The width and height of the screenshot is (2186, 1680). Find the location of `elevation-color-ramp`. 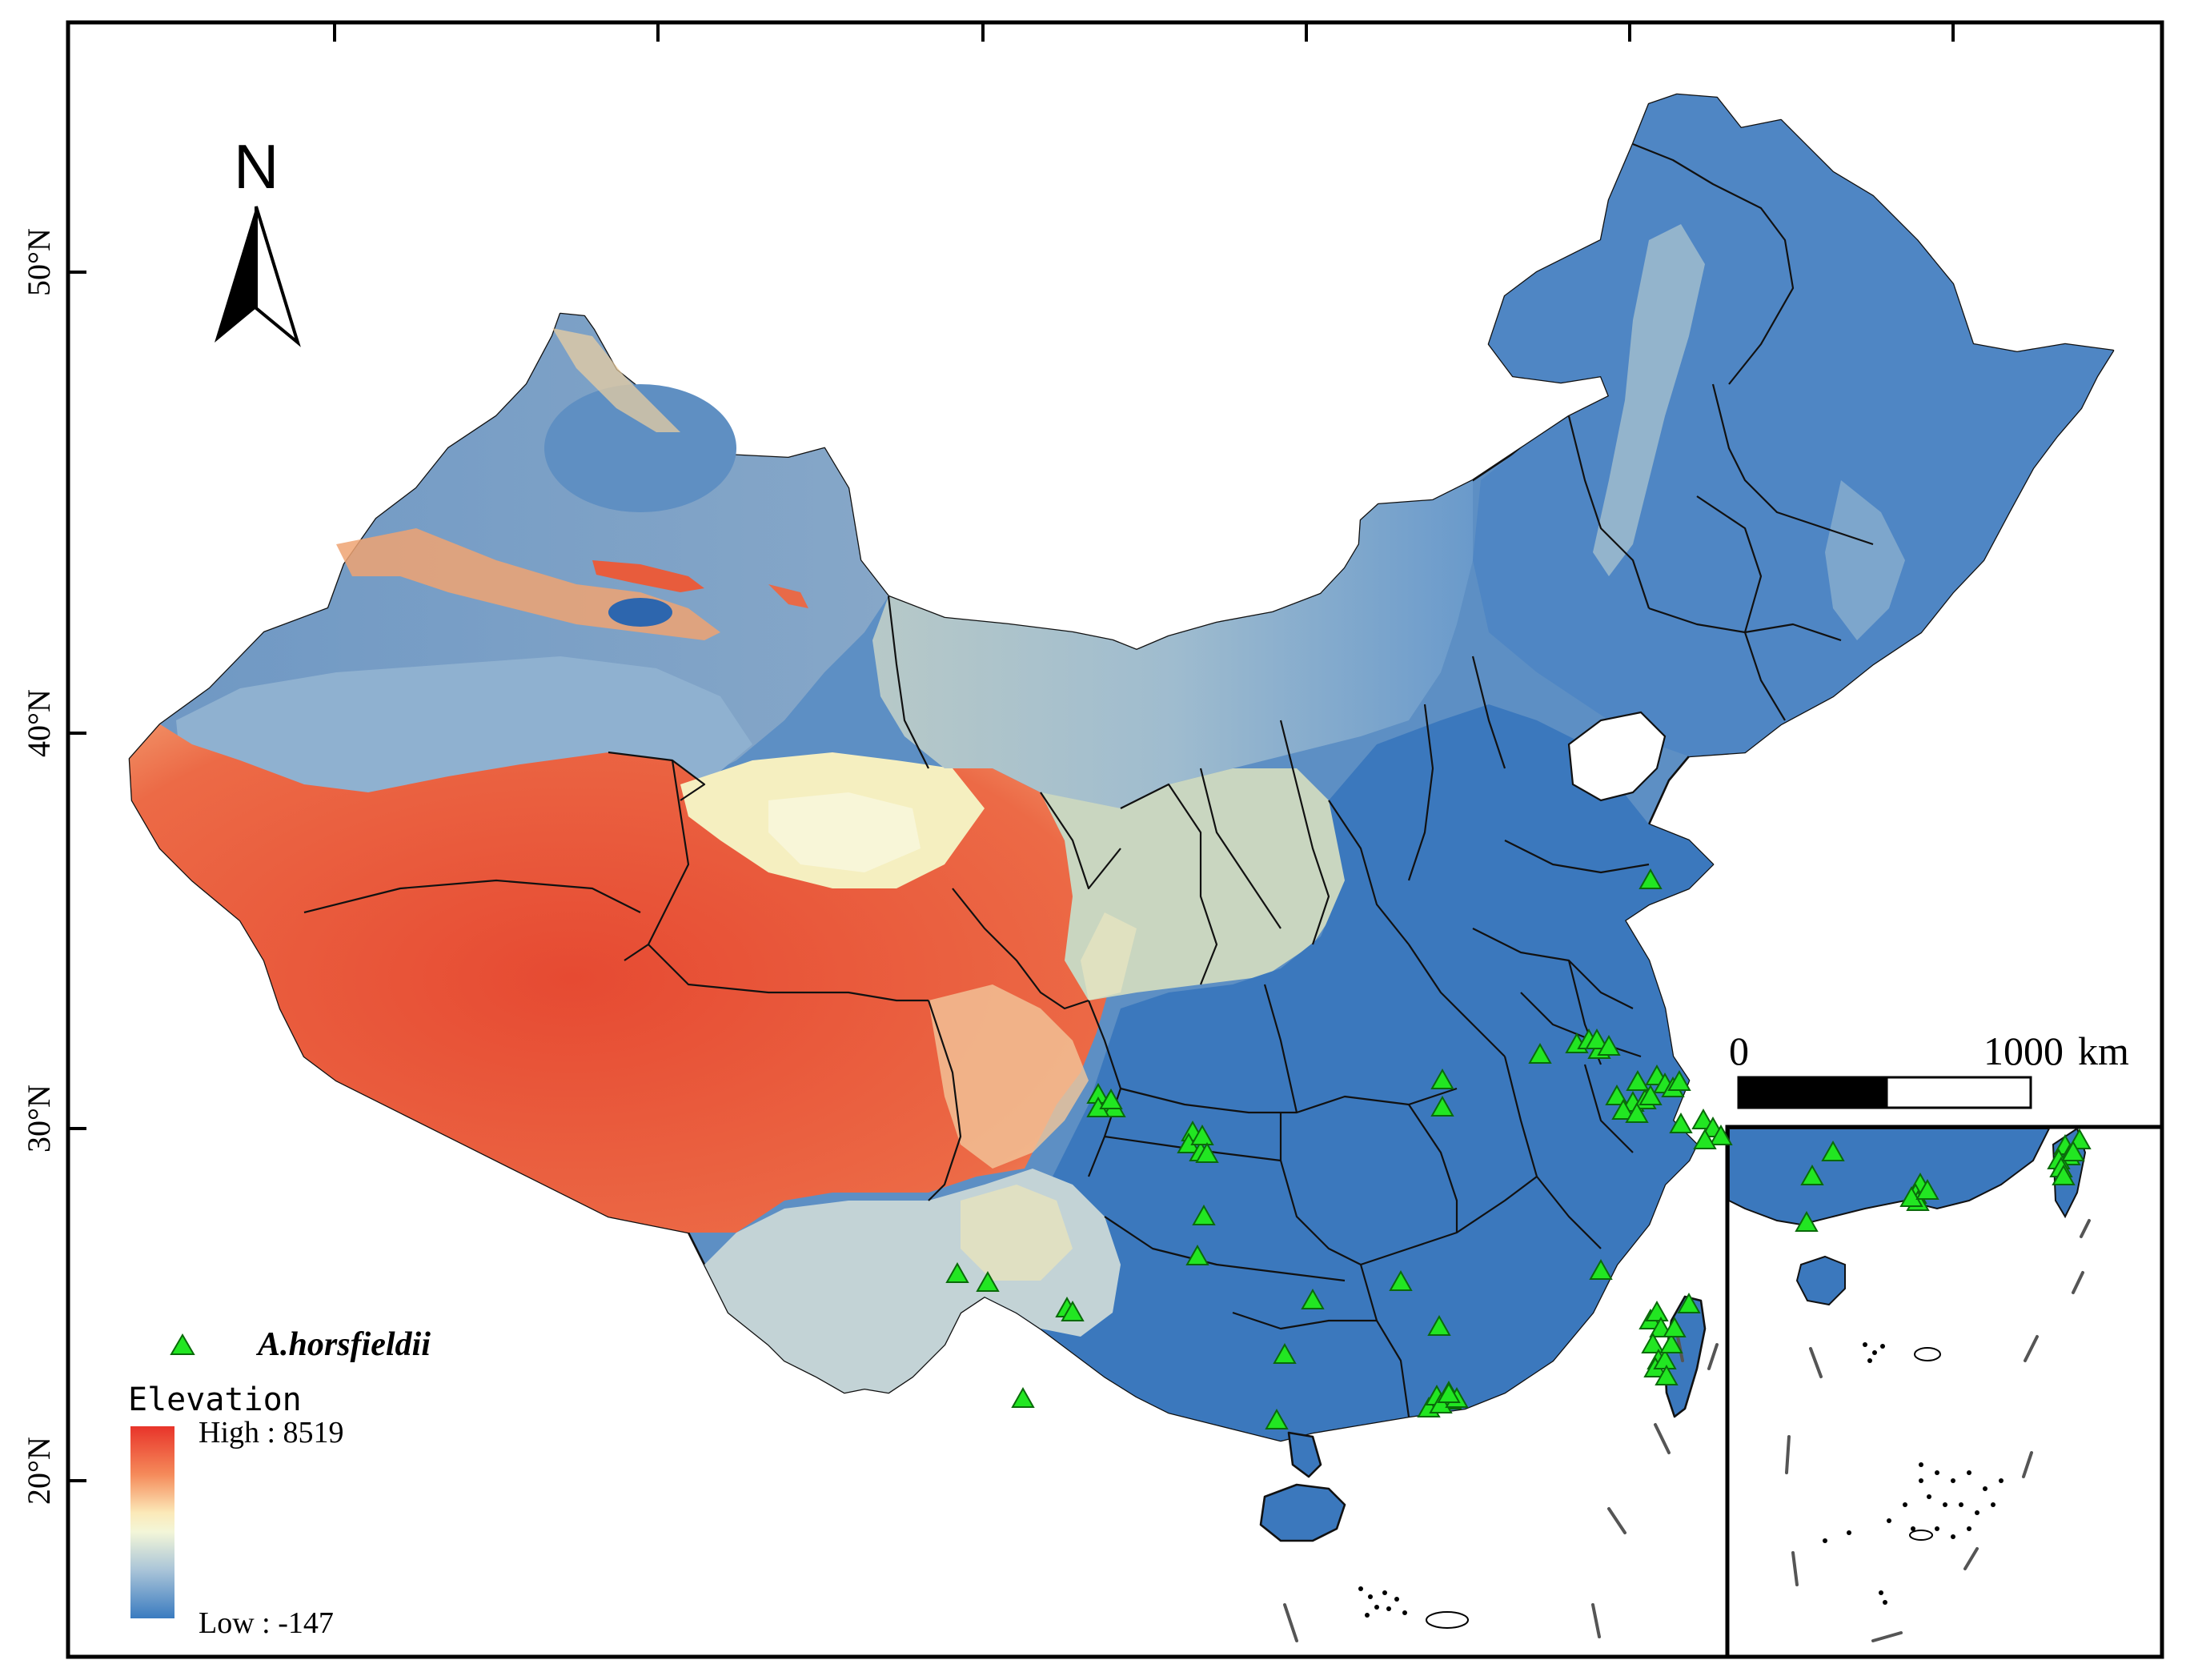

elevation-color-ramp is located at coordinates (152, 1522).